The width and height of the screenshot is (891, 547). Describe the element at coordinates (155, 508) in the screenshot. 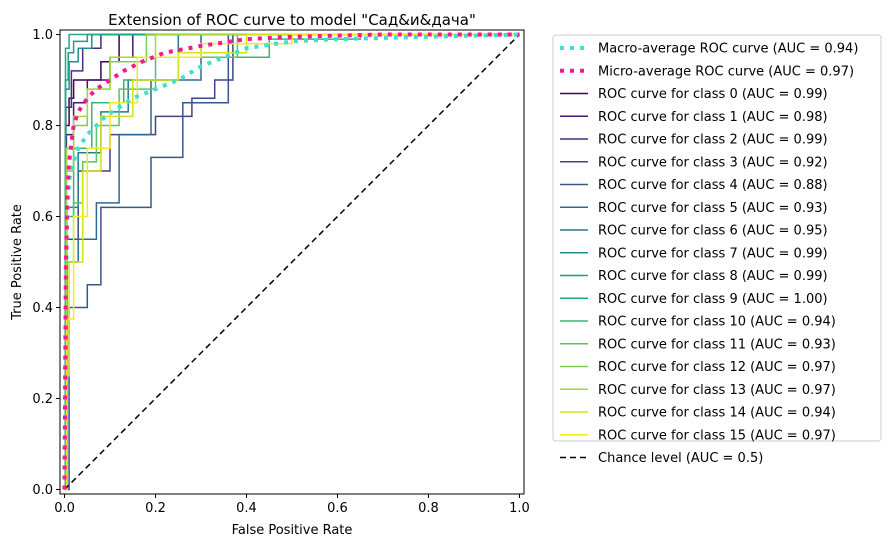

I see `x-tick-label: 0.2` at that location.